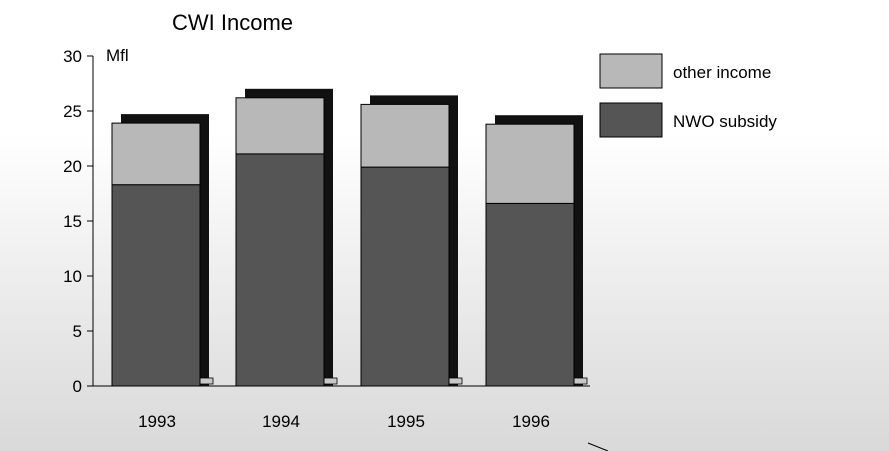 The width and height of the screenshot is (889, 451). What do you see at coordinates (631, 71) in the screenshot?
I see `legend-item-other-income-swatch` at bounding box center [631, 71].